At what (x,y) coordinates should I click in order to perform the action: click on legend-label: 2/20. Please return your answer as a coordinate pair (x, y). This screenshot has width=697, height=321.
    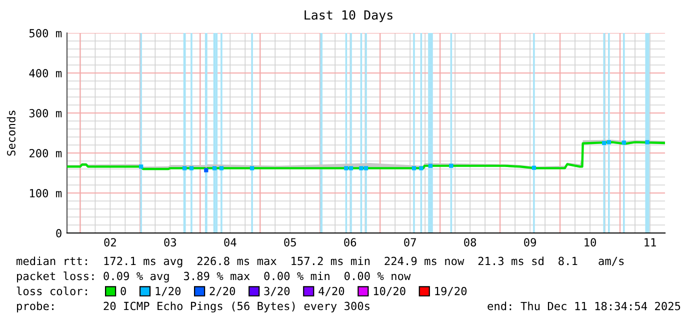
    Looking at the image, I should click on (223, 291).